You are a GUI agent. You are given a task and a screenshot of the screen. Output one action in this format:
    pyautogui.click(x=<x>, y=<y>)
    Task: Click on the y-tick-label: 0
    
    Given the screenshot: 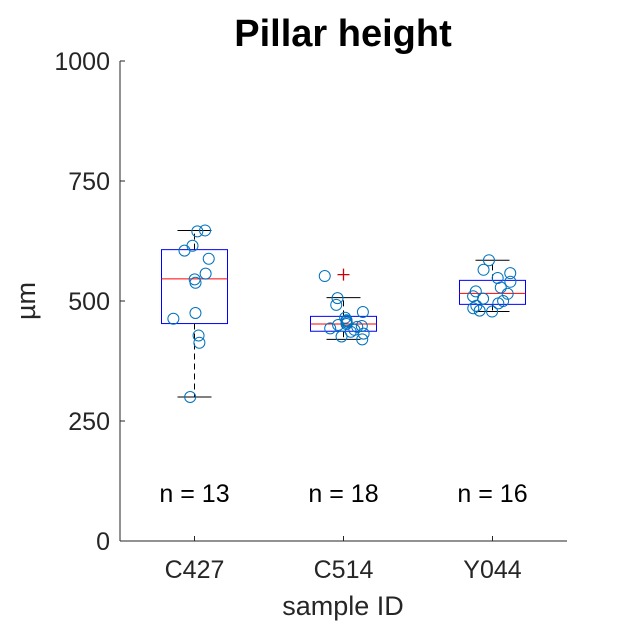 What is the action you would take?
    pyautogui.click(x=103, y=542)
    